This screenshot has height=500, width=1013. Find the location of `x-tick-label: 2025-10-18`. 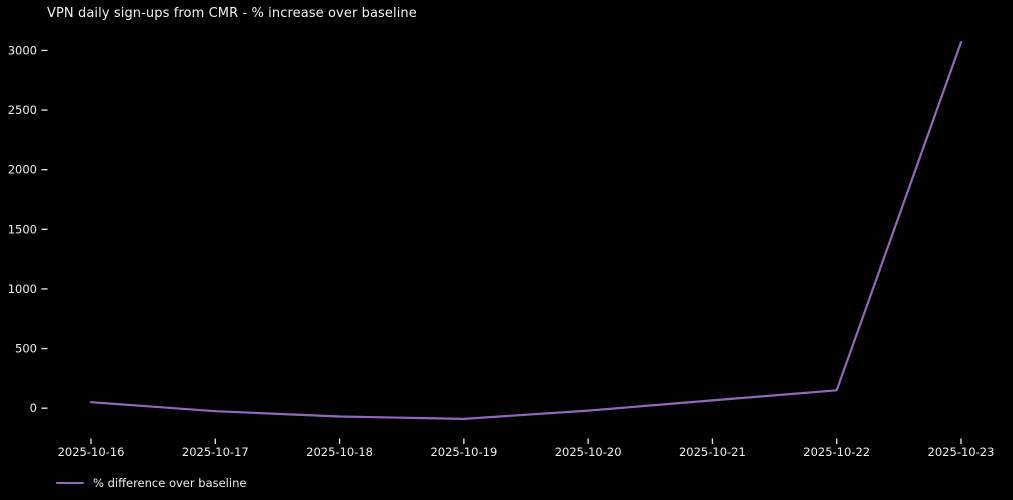

x-tick-label: 2025-10-18 is located at coordinates (339, 452).